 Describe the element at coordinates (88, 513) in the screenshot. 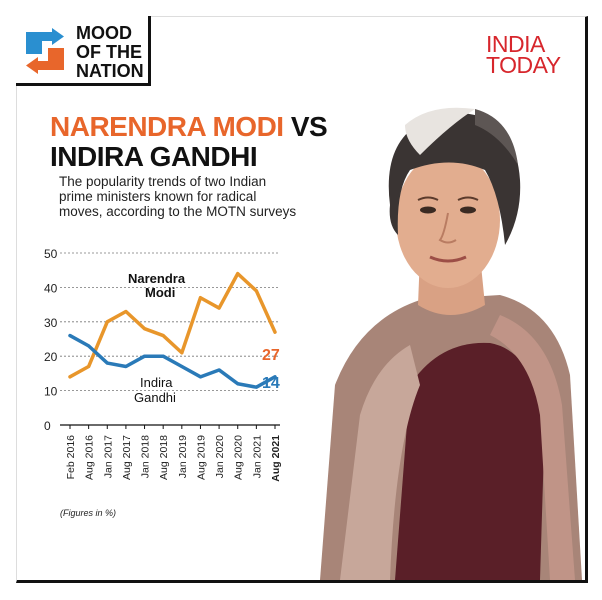

I see `figures-note: (Figures in %)` at that location.